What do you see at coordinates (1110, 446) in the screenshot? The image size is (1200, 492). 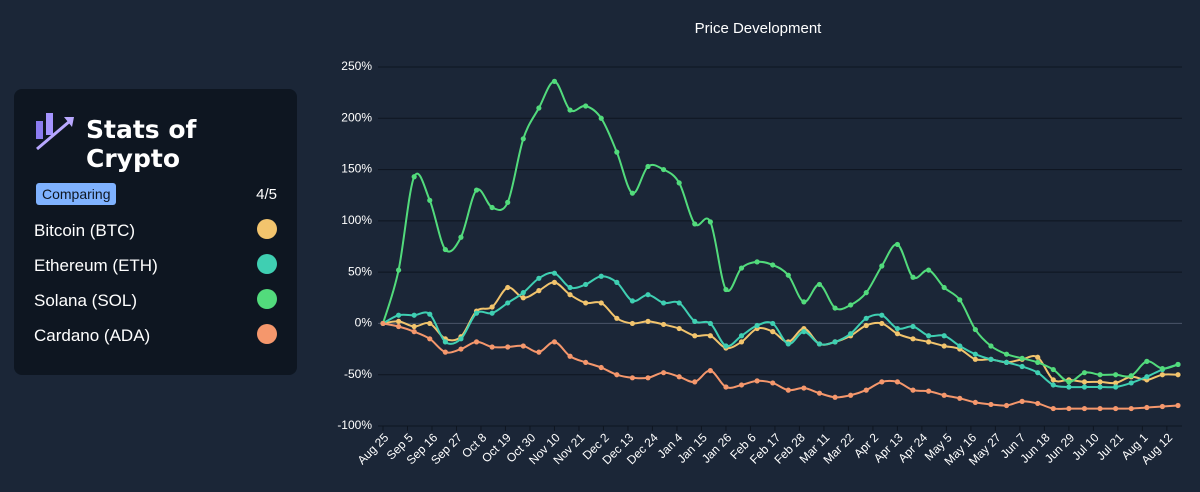 I see `x-tick-label: Jul 21` at bounding box center [1110, 446].